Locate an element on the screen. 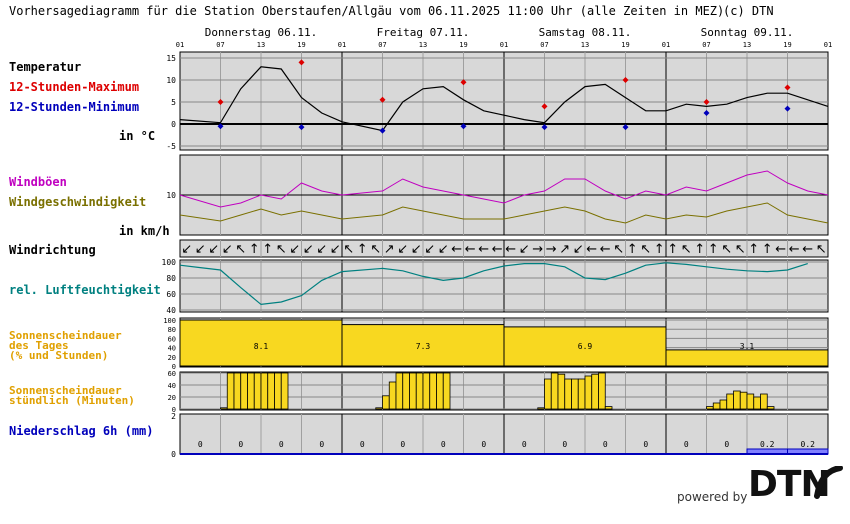 The image size is (850, 524). gust-line is located at coordinates (504, 189).